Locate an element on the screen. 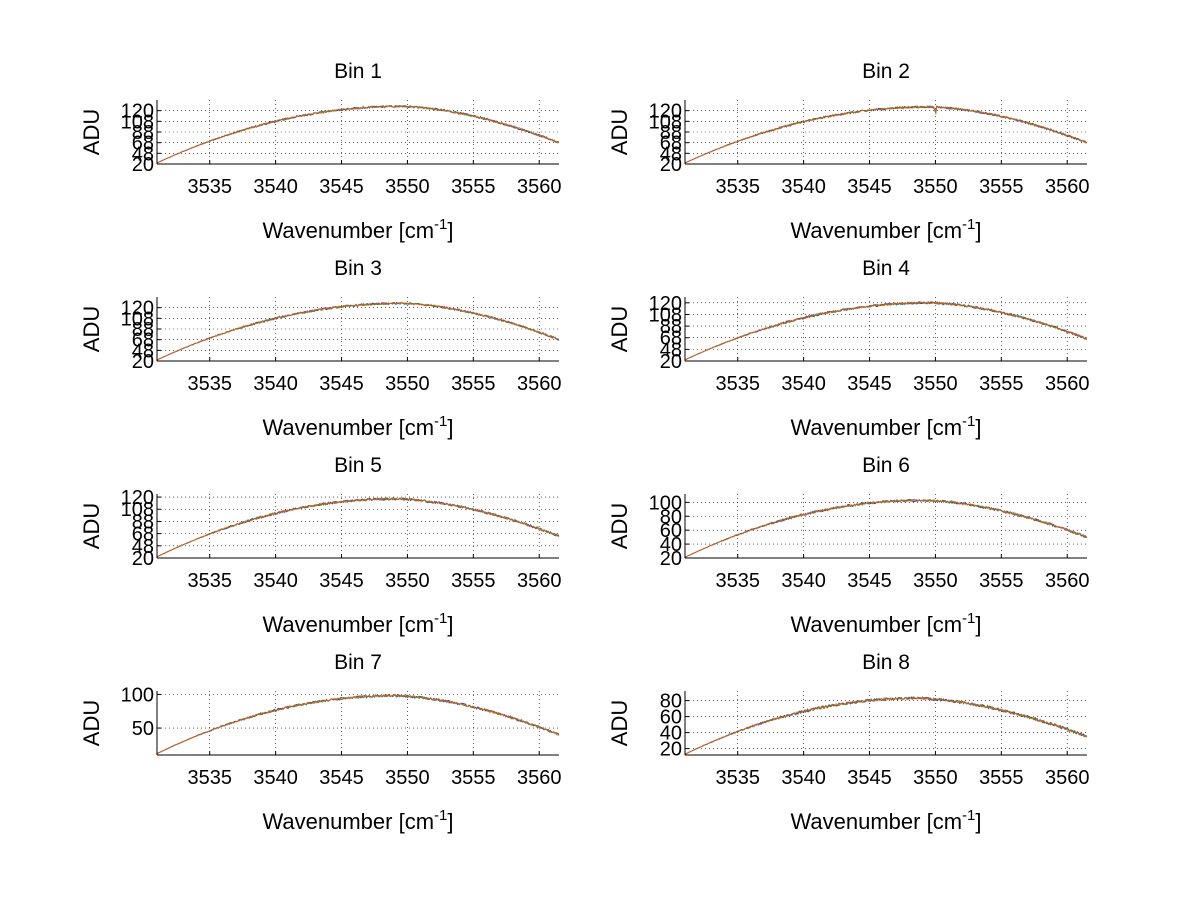 The height and width of the screenshot is (901, 1200). subplot-title: Bin 8 is located at coordinates (886, 662).